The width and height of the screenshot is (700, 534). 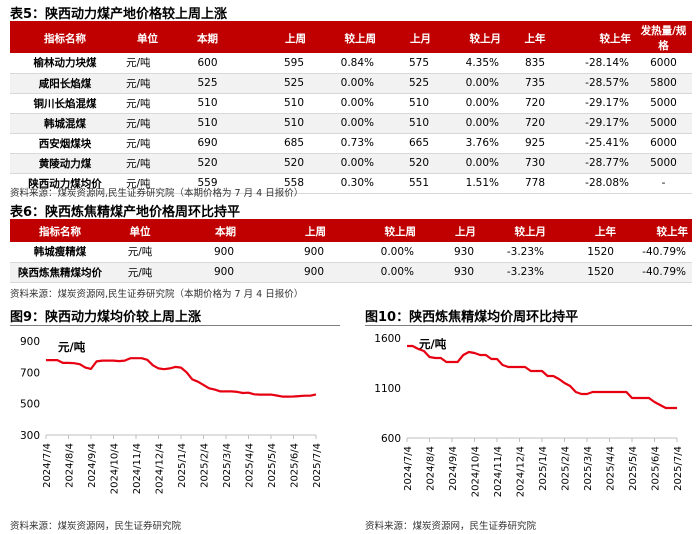 I want to click on table6-header-4: 较上周, so click(x=375, y=231).